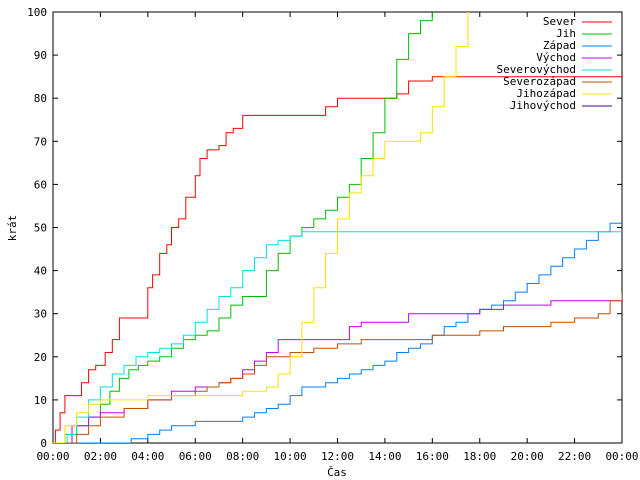 The image size is (640, 480). What do you see at coordinates (574, 456) in the screenshot?
I see `x-tick-label: 22:00` at bounding box center [574, 456].